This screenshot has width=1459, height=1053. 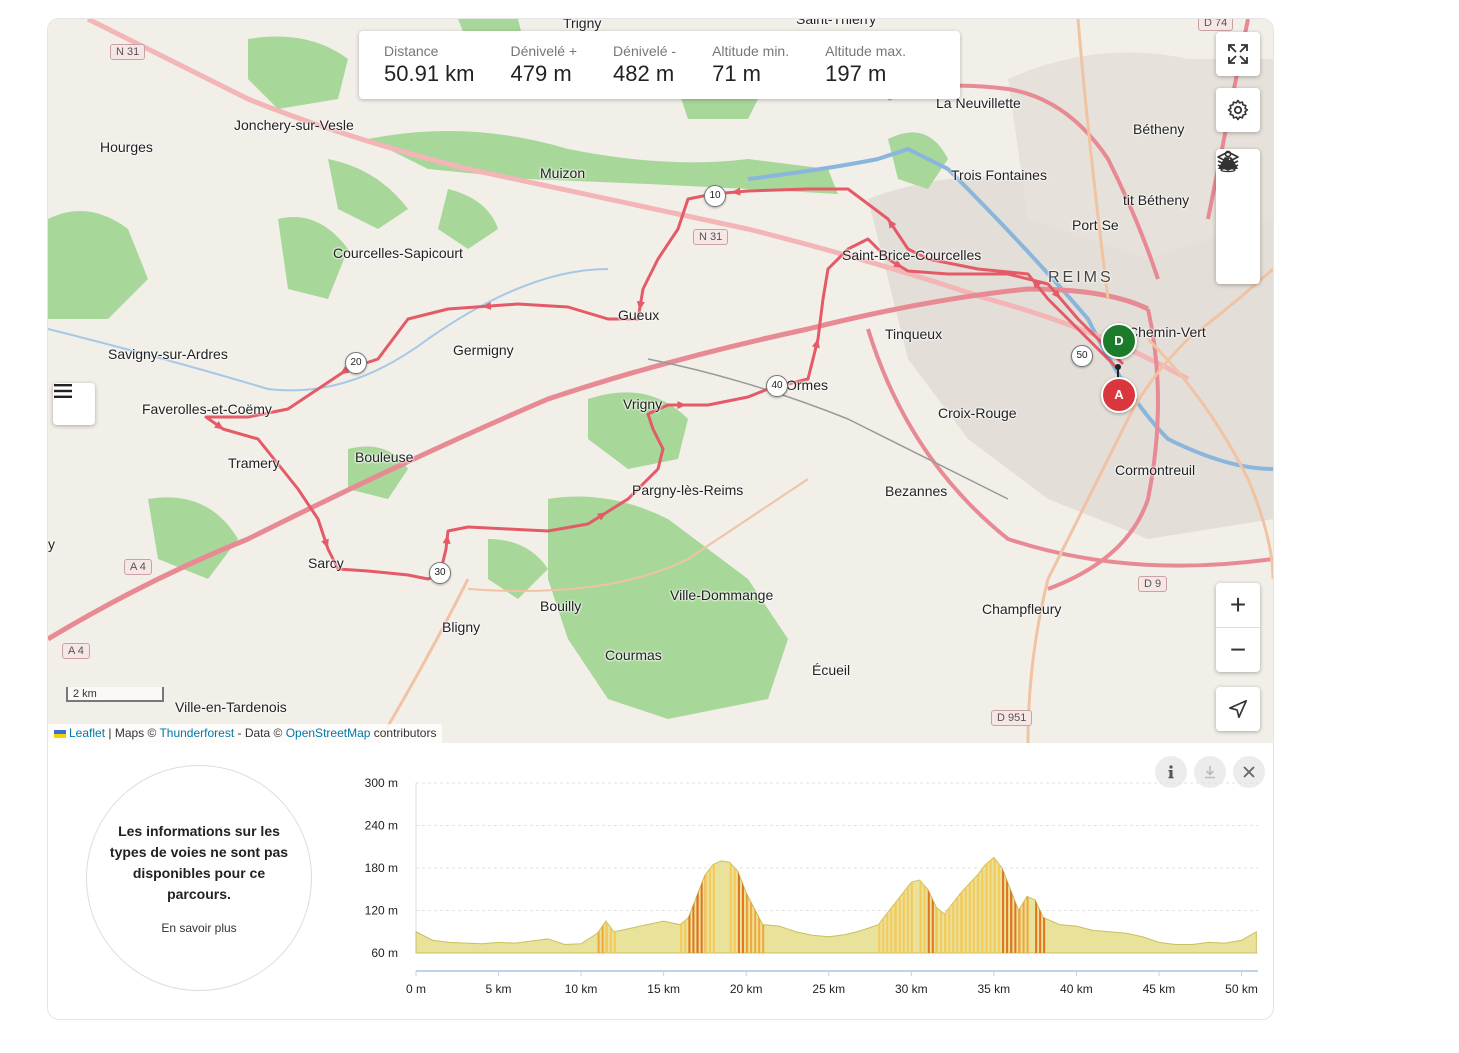 What do you see at coordinates (977, 413) in the screenshot?
I see `place-label: Croix-Rouge` at bounding box center [977, 413].